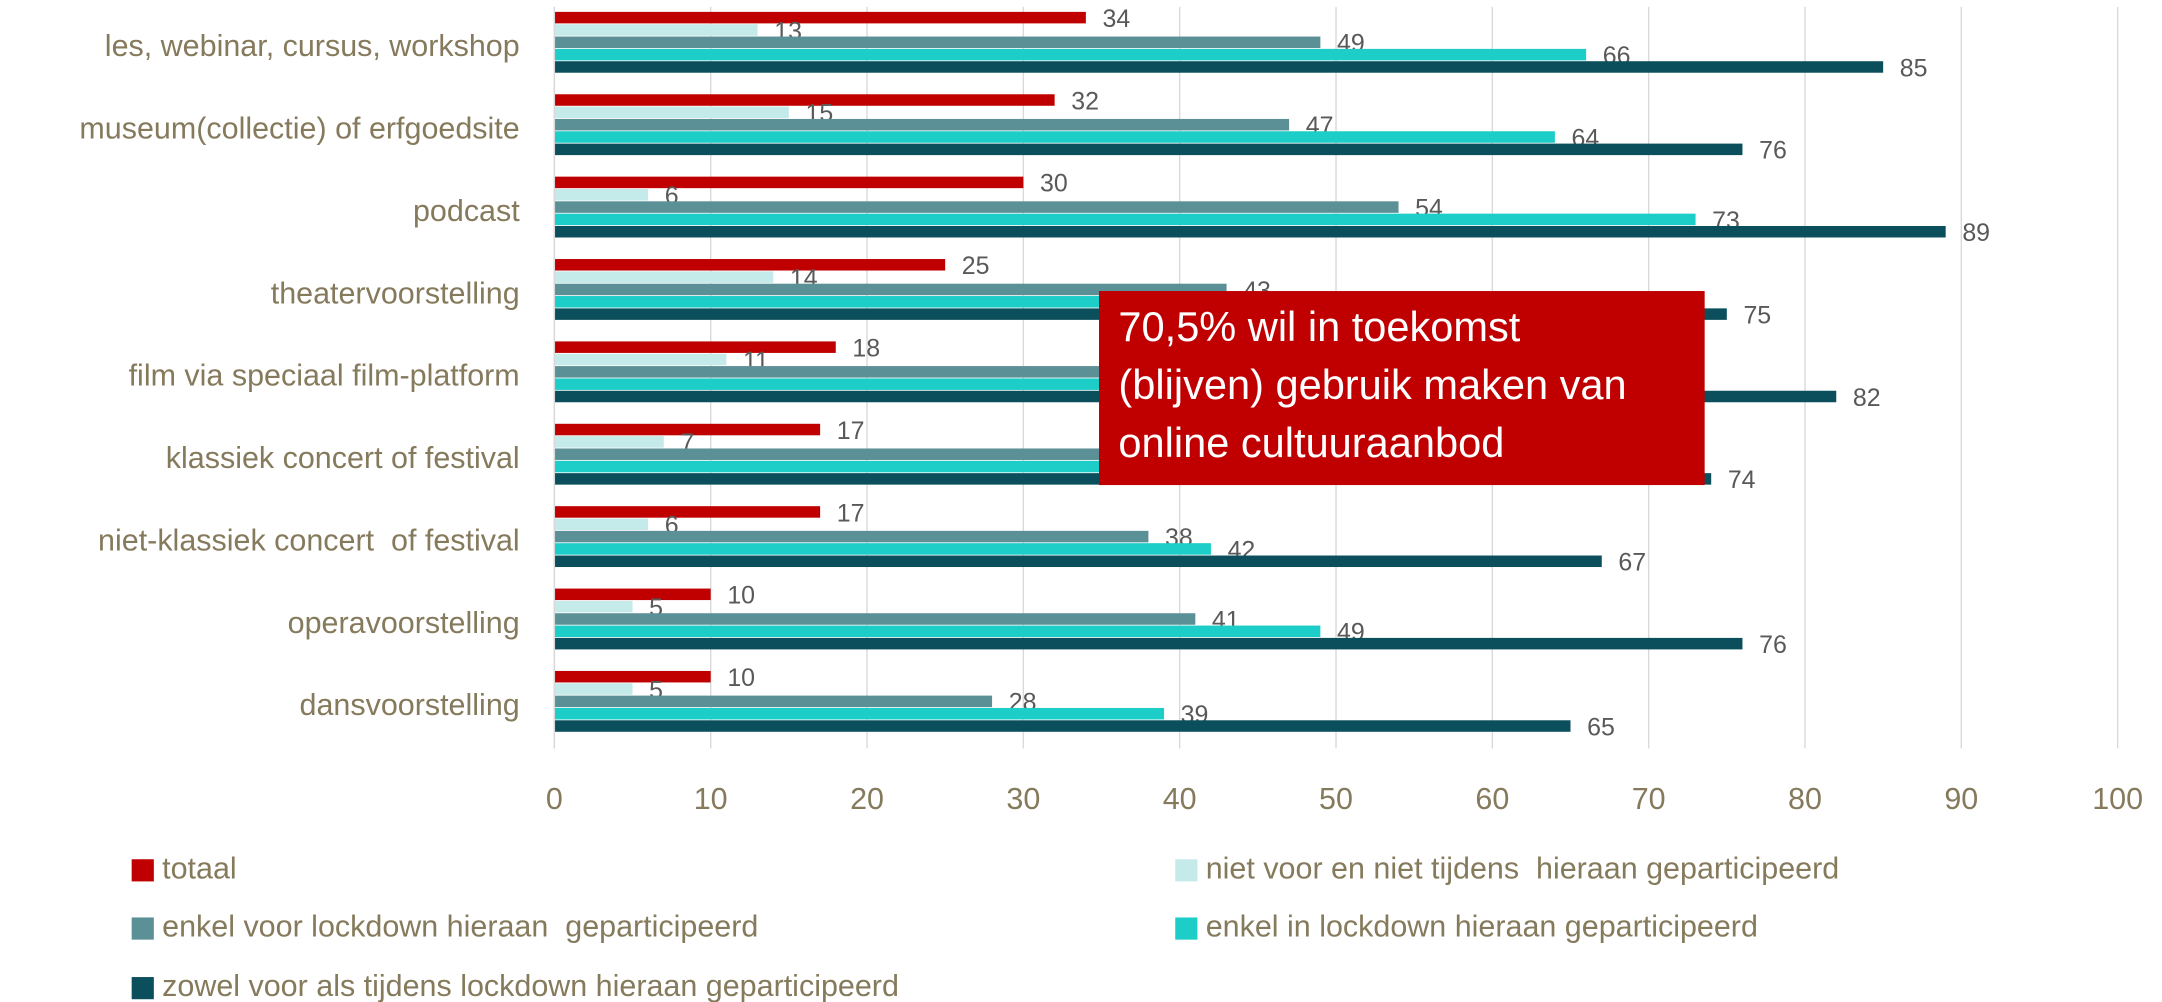  I want to click on x-tick-label: 30, so click(1023, 799).